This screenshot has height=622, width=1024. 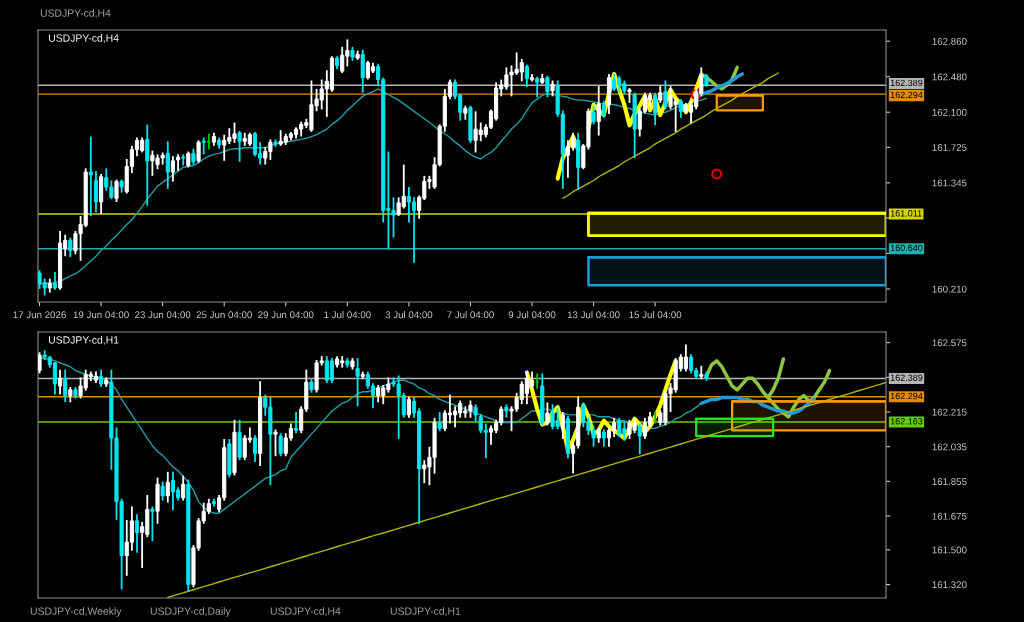 I want to click on x-tick-label: 25 Jun 04:00, so click(x=224, y=315).